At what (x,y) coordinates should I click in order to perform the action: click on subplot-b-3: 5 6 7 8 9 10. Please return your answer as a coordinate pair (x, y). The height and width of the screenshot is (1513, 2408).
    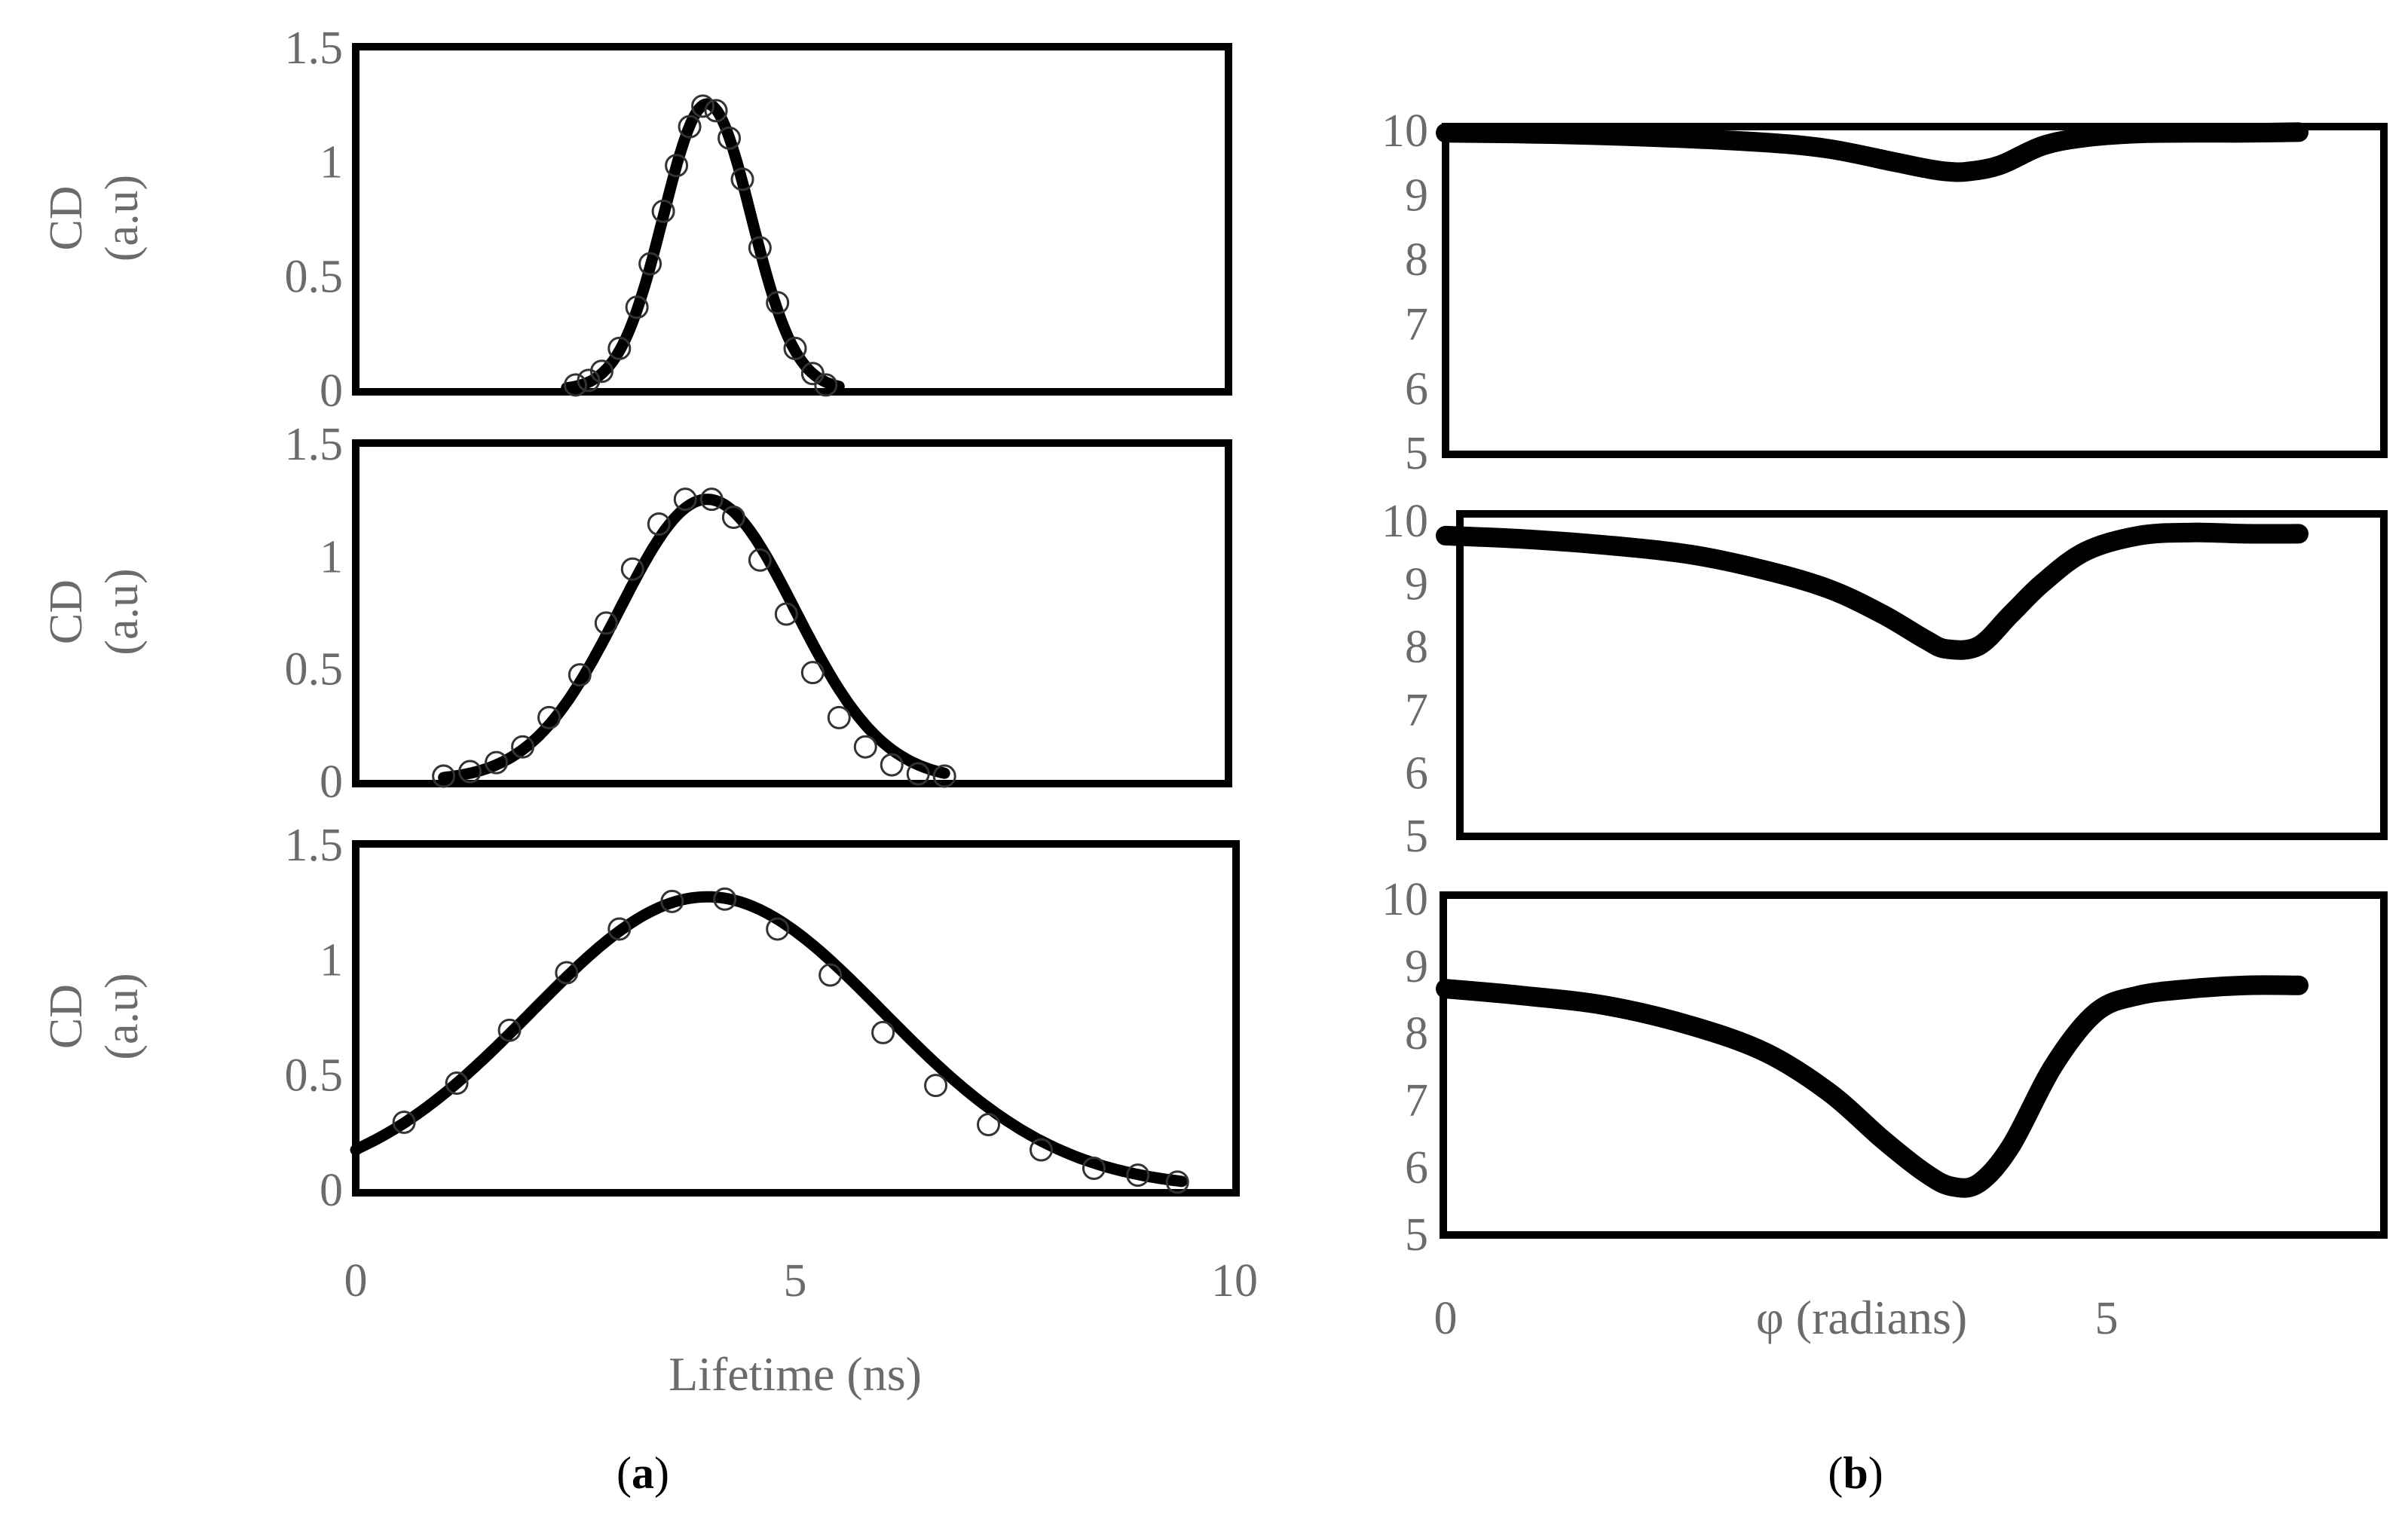
    Looking at the image, I should click on (1885, 1067).